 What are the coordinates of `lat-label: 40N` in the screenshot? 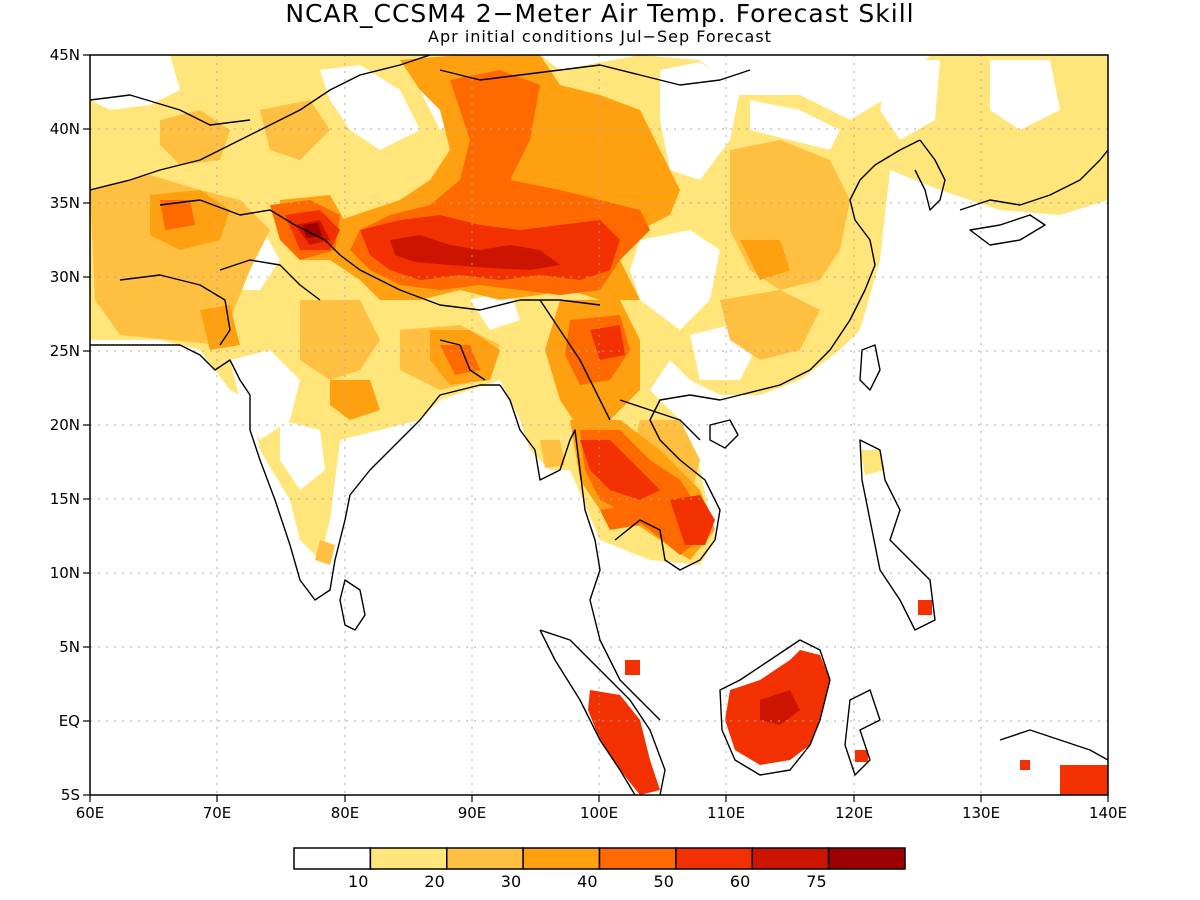 It's located at (65, 129).